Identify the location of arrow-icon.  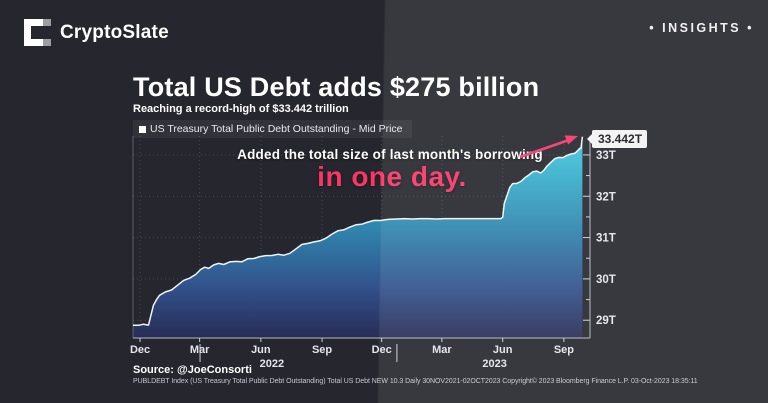
(548, 147).